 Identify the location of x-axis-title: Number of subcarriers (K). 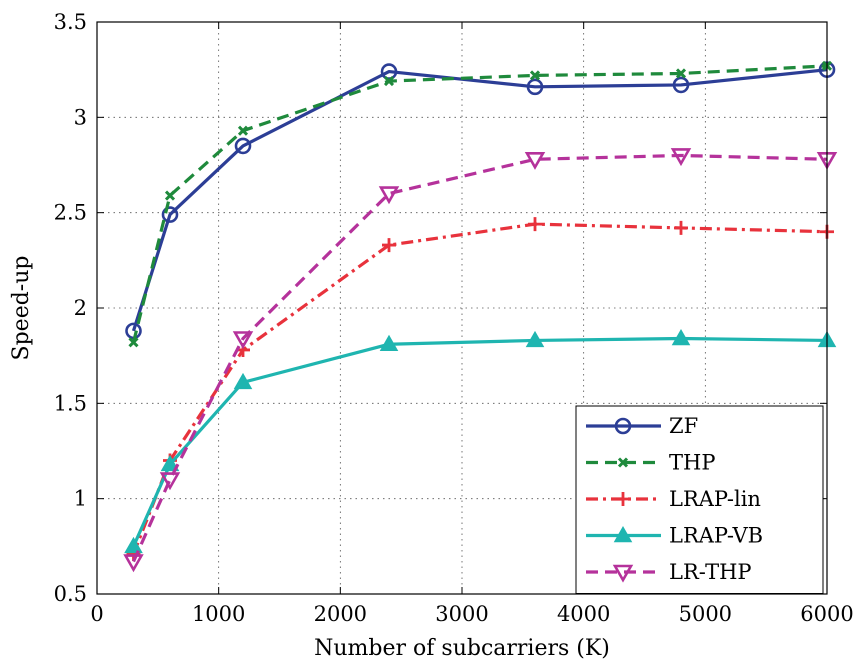
(462, 648).